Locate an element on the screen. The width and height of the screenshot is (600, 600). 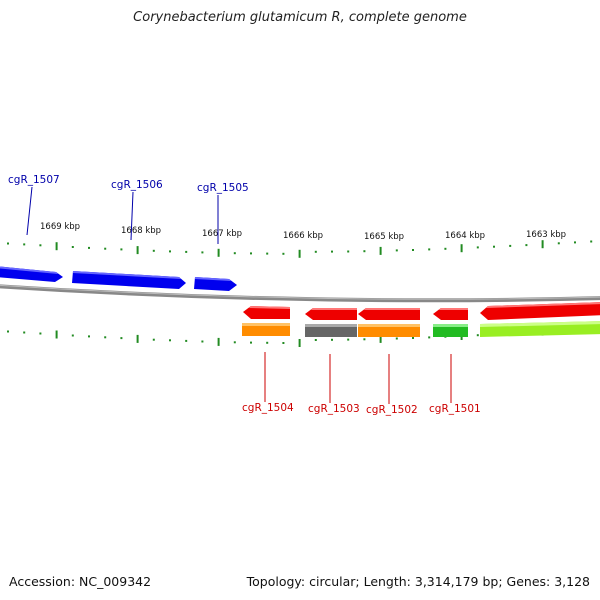
cog-box-partial-right is located at coordinates (540, 329).